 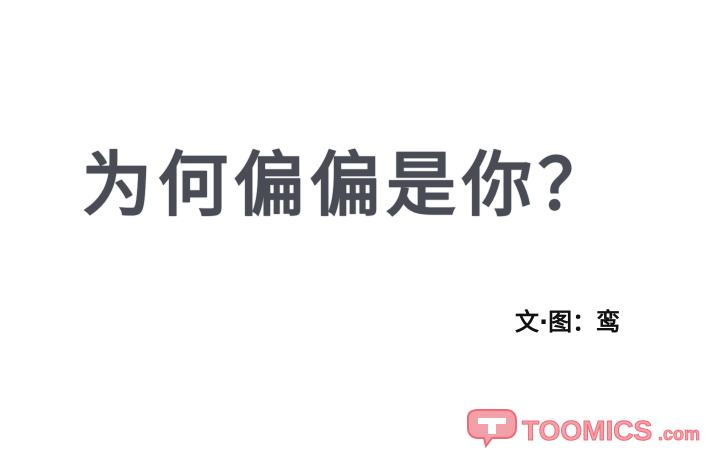 I want to click on toomics-watermark: TOOMICS .com, so click(x=587, y=430).